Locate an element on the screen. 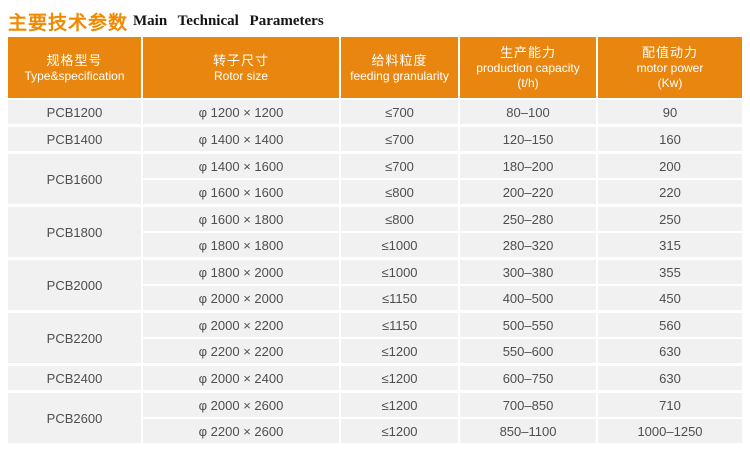 Image resolution: width=750 pixels, height=454 pixels. cell-type: PCB1600 is located at coordinates (75, 177).